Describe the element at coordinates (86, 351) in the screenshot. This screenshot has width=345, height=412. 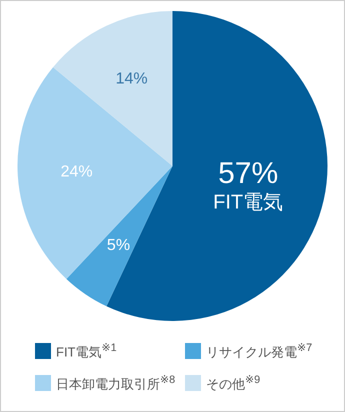
I see `legend-label: FIT電気$^{※1}$` at that location.